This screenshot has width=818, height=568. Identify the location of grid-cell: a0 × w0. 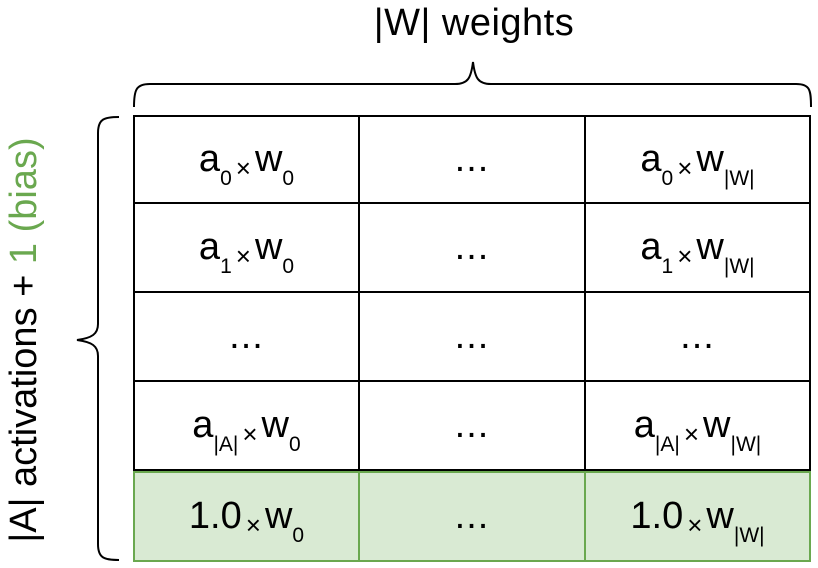
(246, 159).